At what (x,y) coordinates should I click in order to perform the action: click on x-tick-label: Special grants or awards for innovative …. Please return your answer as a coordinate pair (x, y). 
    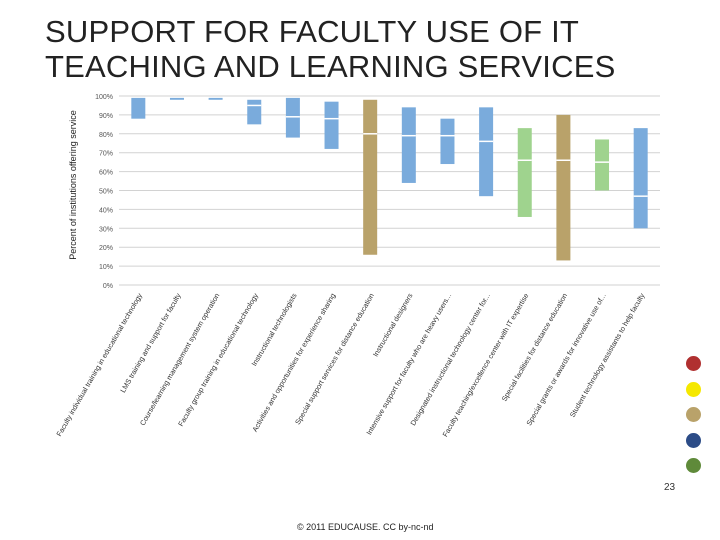
    Looking at the image, I should click on (566, 360).